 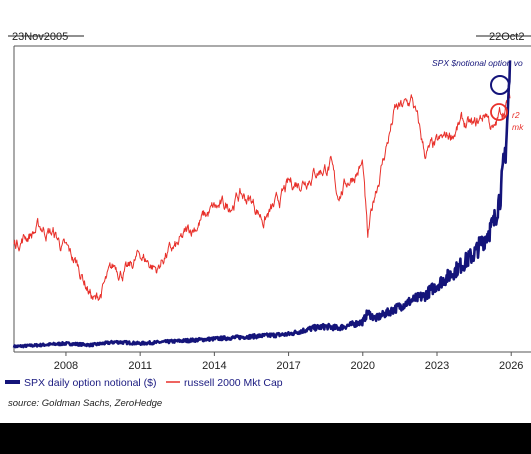 I want to click on legend-label-spx: SPX daily option notional ($), so click(x=90, y=383).